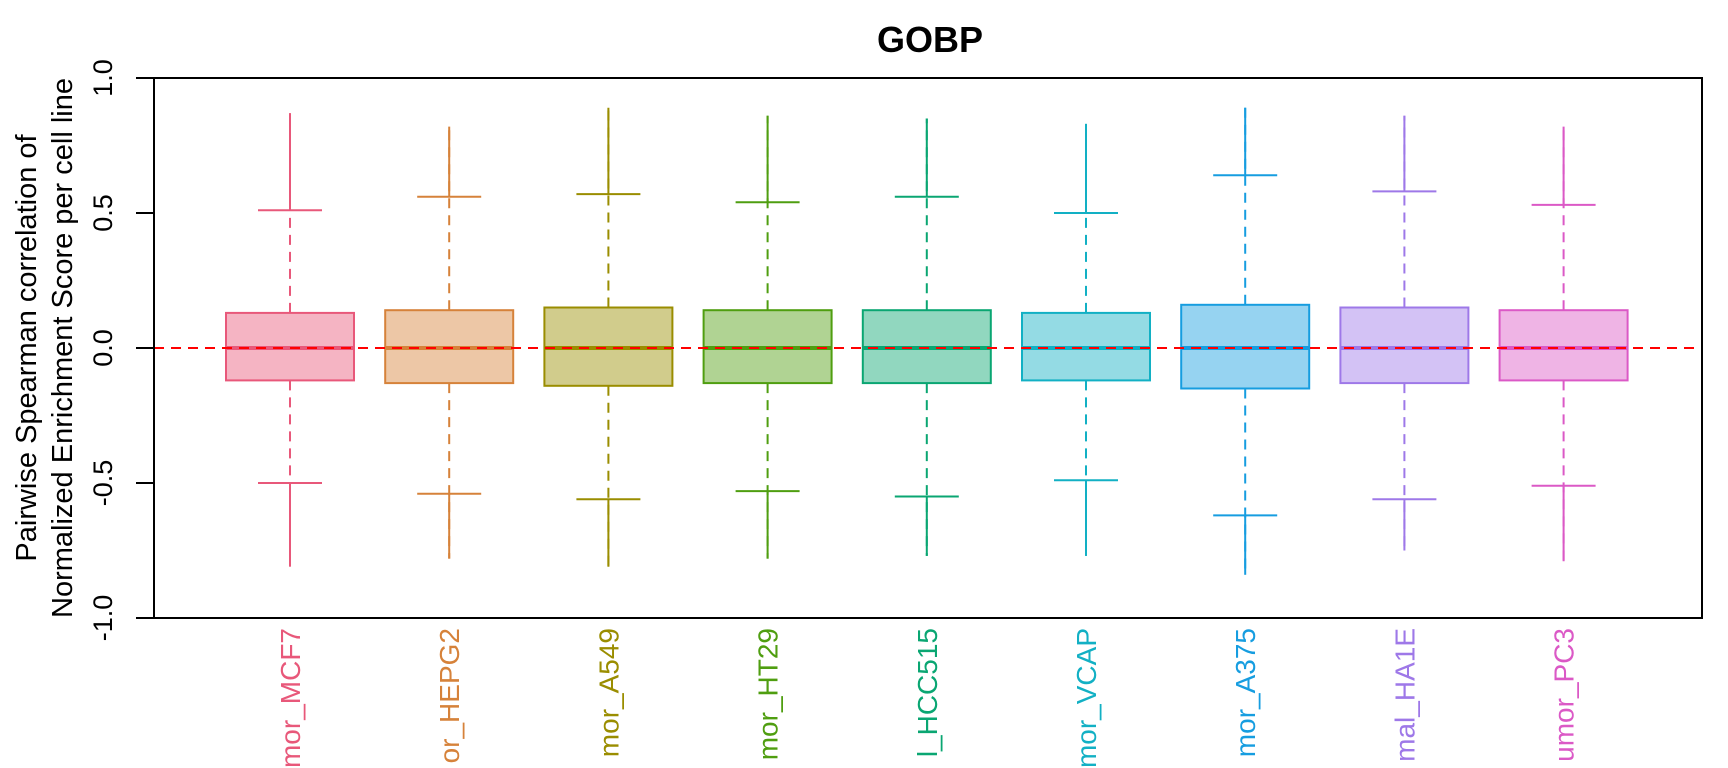  What do you see at coordinates (1564, 695) in the screenshot?
I see `x-category-label: umor_PC3` at bounding box center [1564, 695].